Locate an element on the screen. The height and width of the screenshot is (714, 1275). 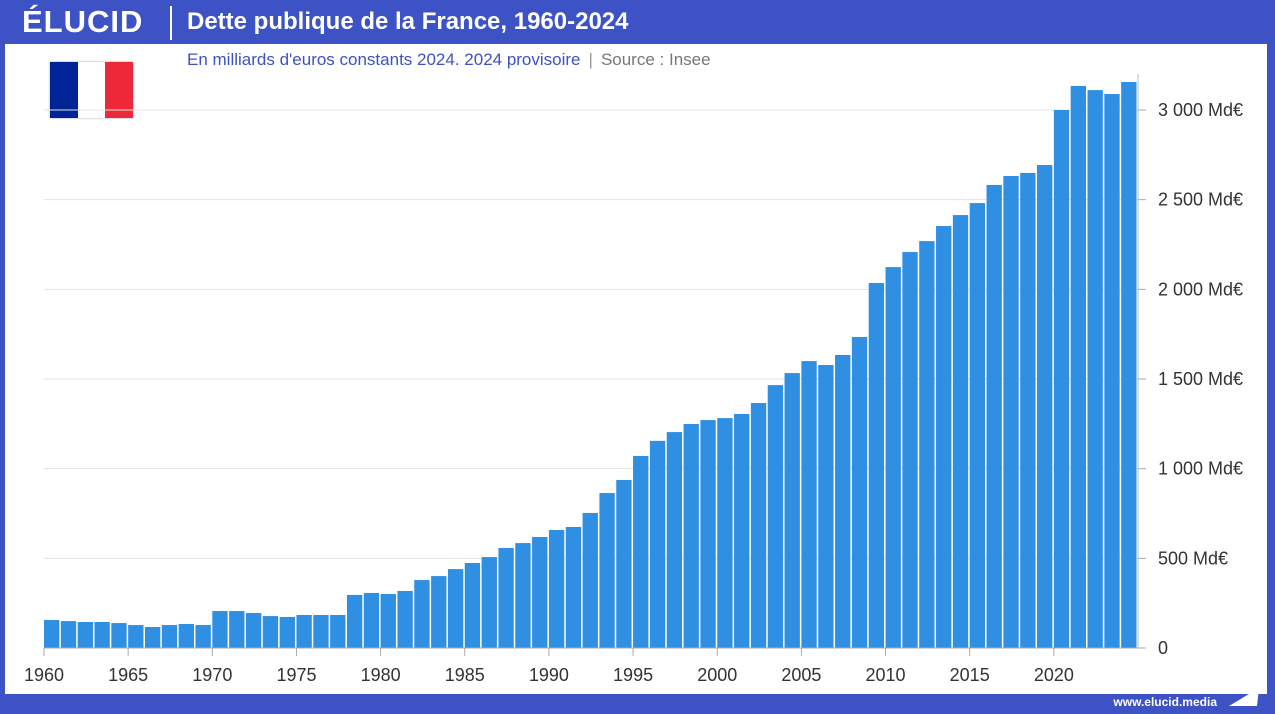
bar-1976 is located at coordinates (321, 631).